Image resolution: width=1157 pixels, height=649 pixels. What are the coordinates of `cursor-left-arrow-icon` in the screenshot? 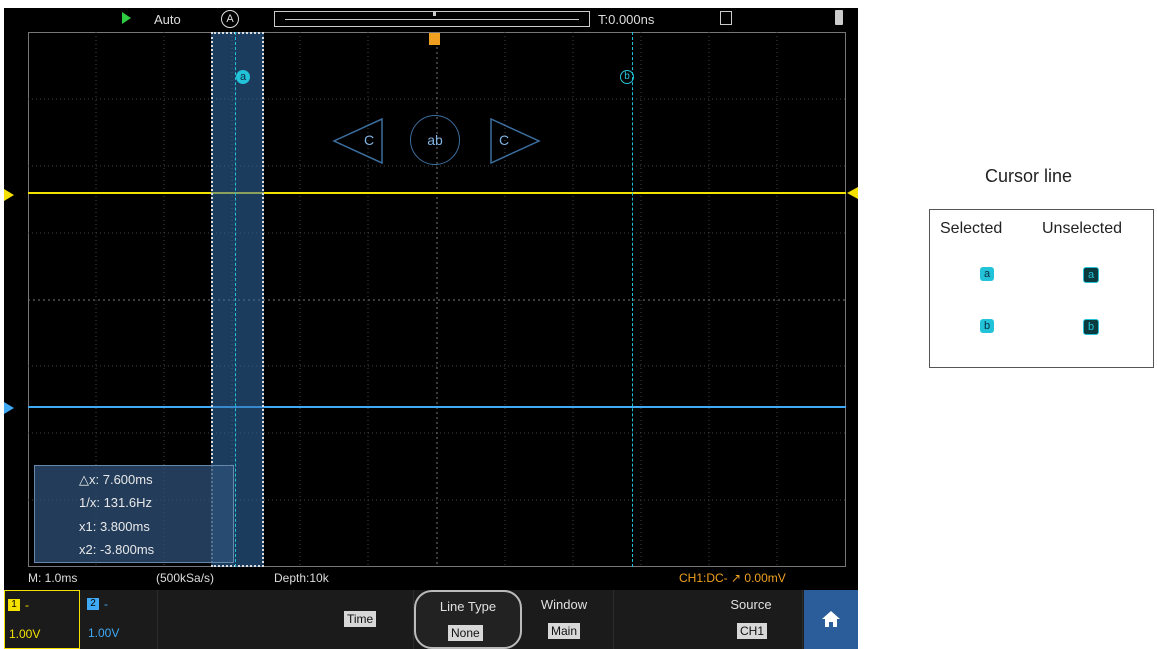 It's located at (358, 141).